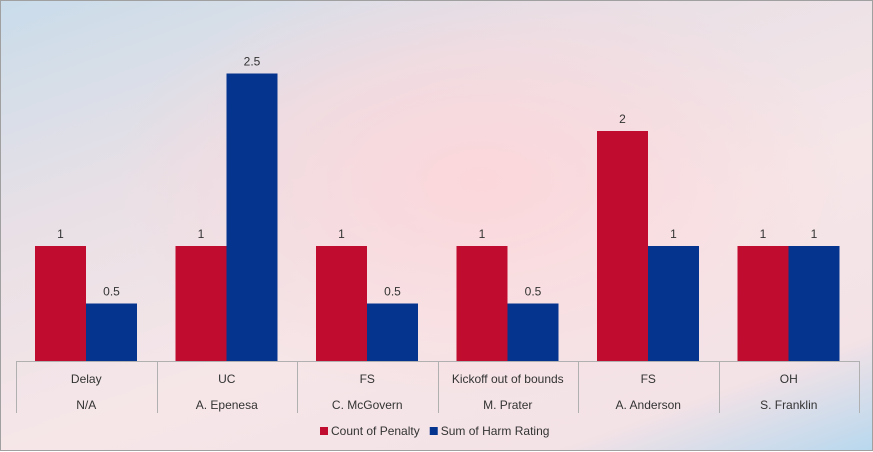  What do you see at coordinates (789, 379) in the screenshot?
I see `x-tick-label-penalty: OH` at bounding box center [789, 379].